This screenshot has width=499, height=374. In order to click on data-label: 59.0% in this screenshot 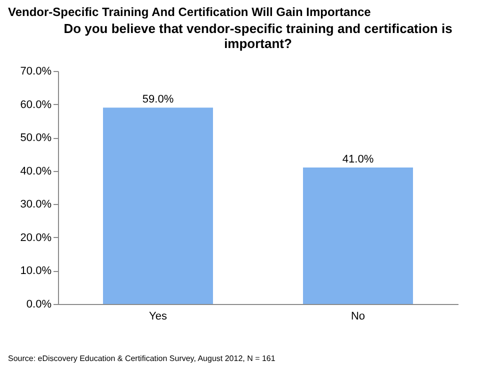, I will do `click(158, 100)`.